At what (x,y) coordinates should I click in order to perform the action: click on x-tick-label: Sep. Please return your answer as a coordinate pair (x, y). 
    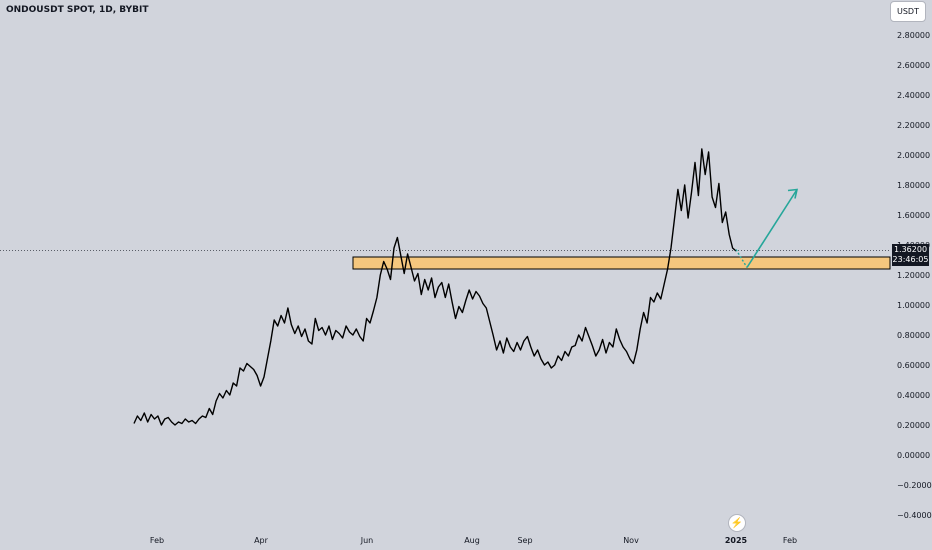
    Looking at the image, I should click on (524, 540).